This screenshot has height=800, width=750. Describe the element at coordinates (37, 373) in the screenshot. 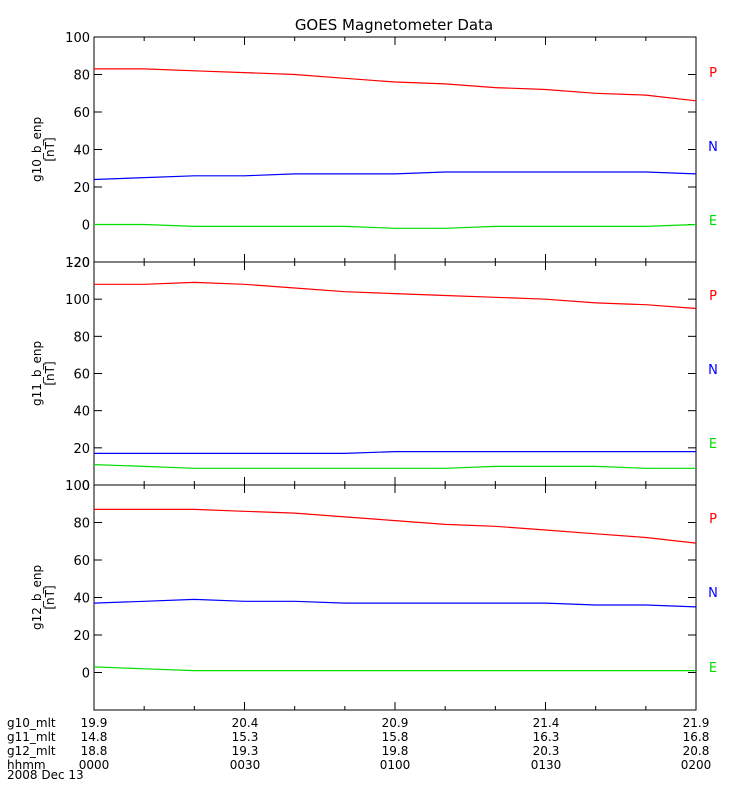

I see `y-axis-label: g11_b_enp` at that location.